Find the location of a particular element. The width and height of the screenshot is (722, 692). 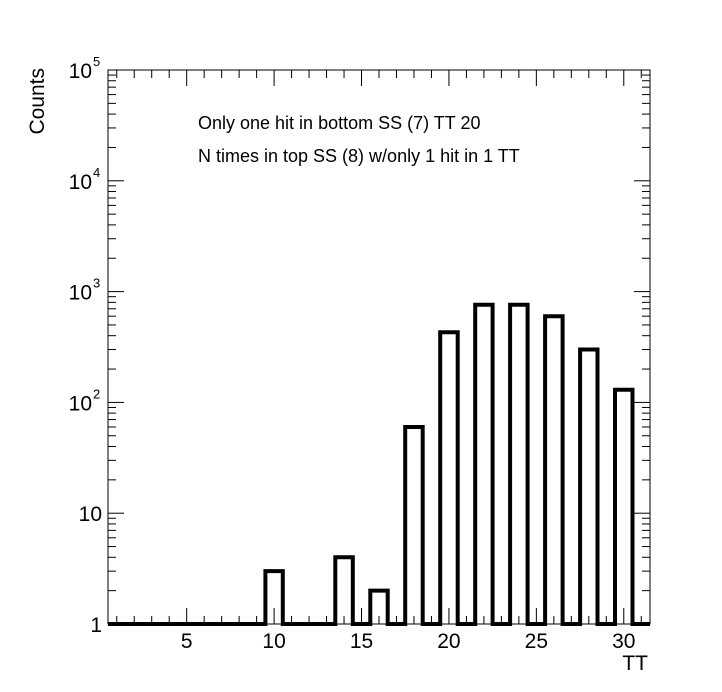

y-tick-label: 1 is located at coordinates (96, 625).